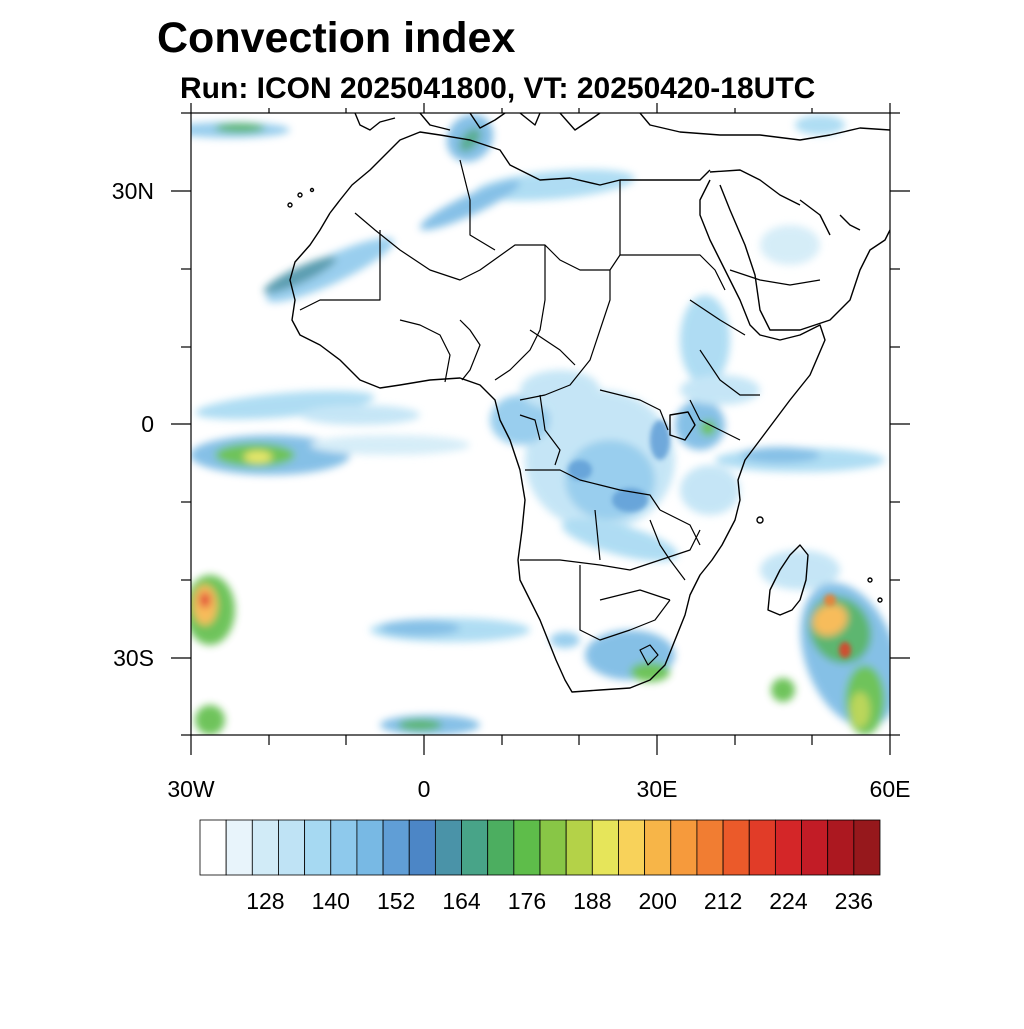 This screenshot has width=1024, height=1029. Describe the element at coordinates (461, 901) in the screenshot. I see `colorbar-tick-label: 164` at that location.